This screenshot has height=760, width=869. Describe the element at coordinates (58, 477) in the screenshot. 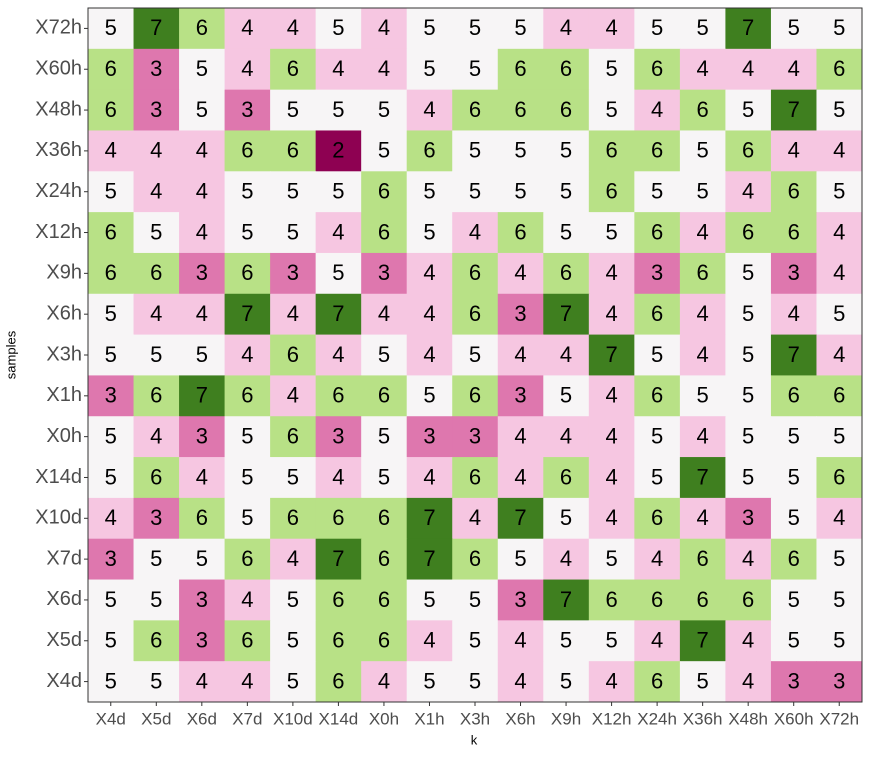

I see `y-tick-label: X14d` at that location.